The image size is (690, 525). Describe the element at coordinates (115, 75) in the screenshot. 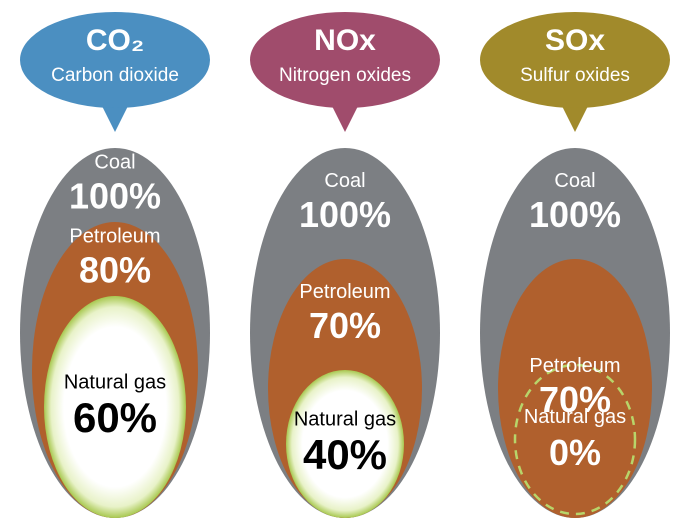

I see `header-subtitle: Carbon dioxide` at that location.